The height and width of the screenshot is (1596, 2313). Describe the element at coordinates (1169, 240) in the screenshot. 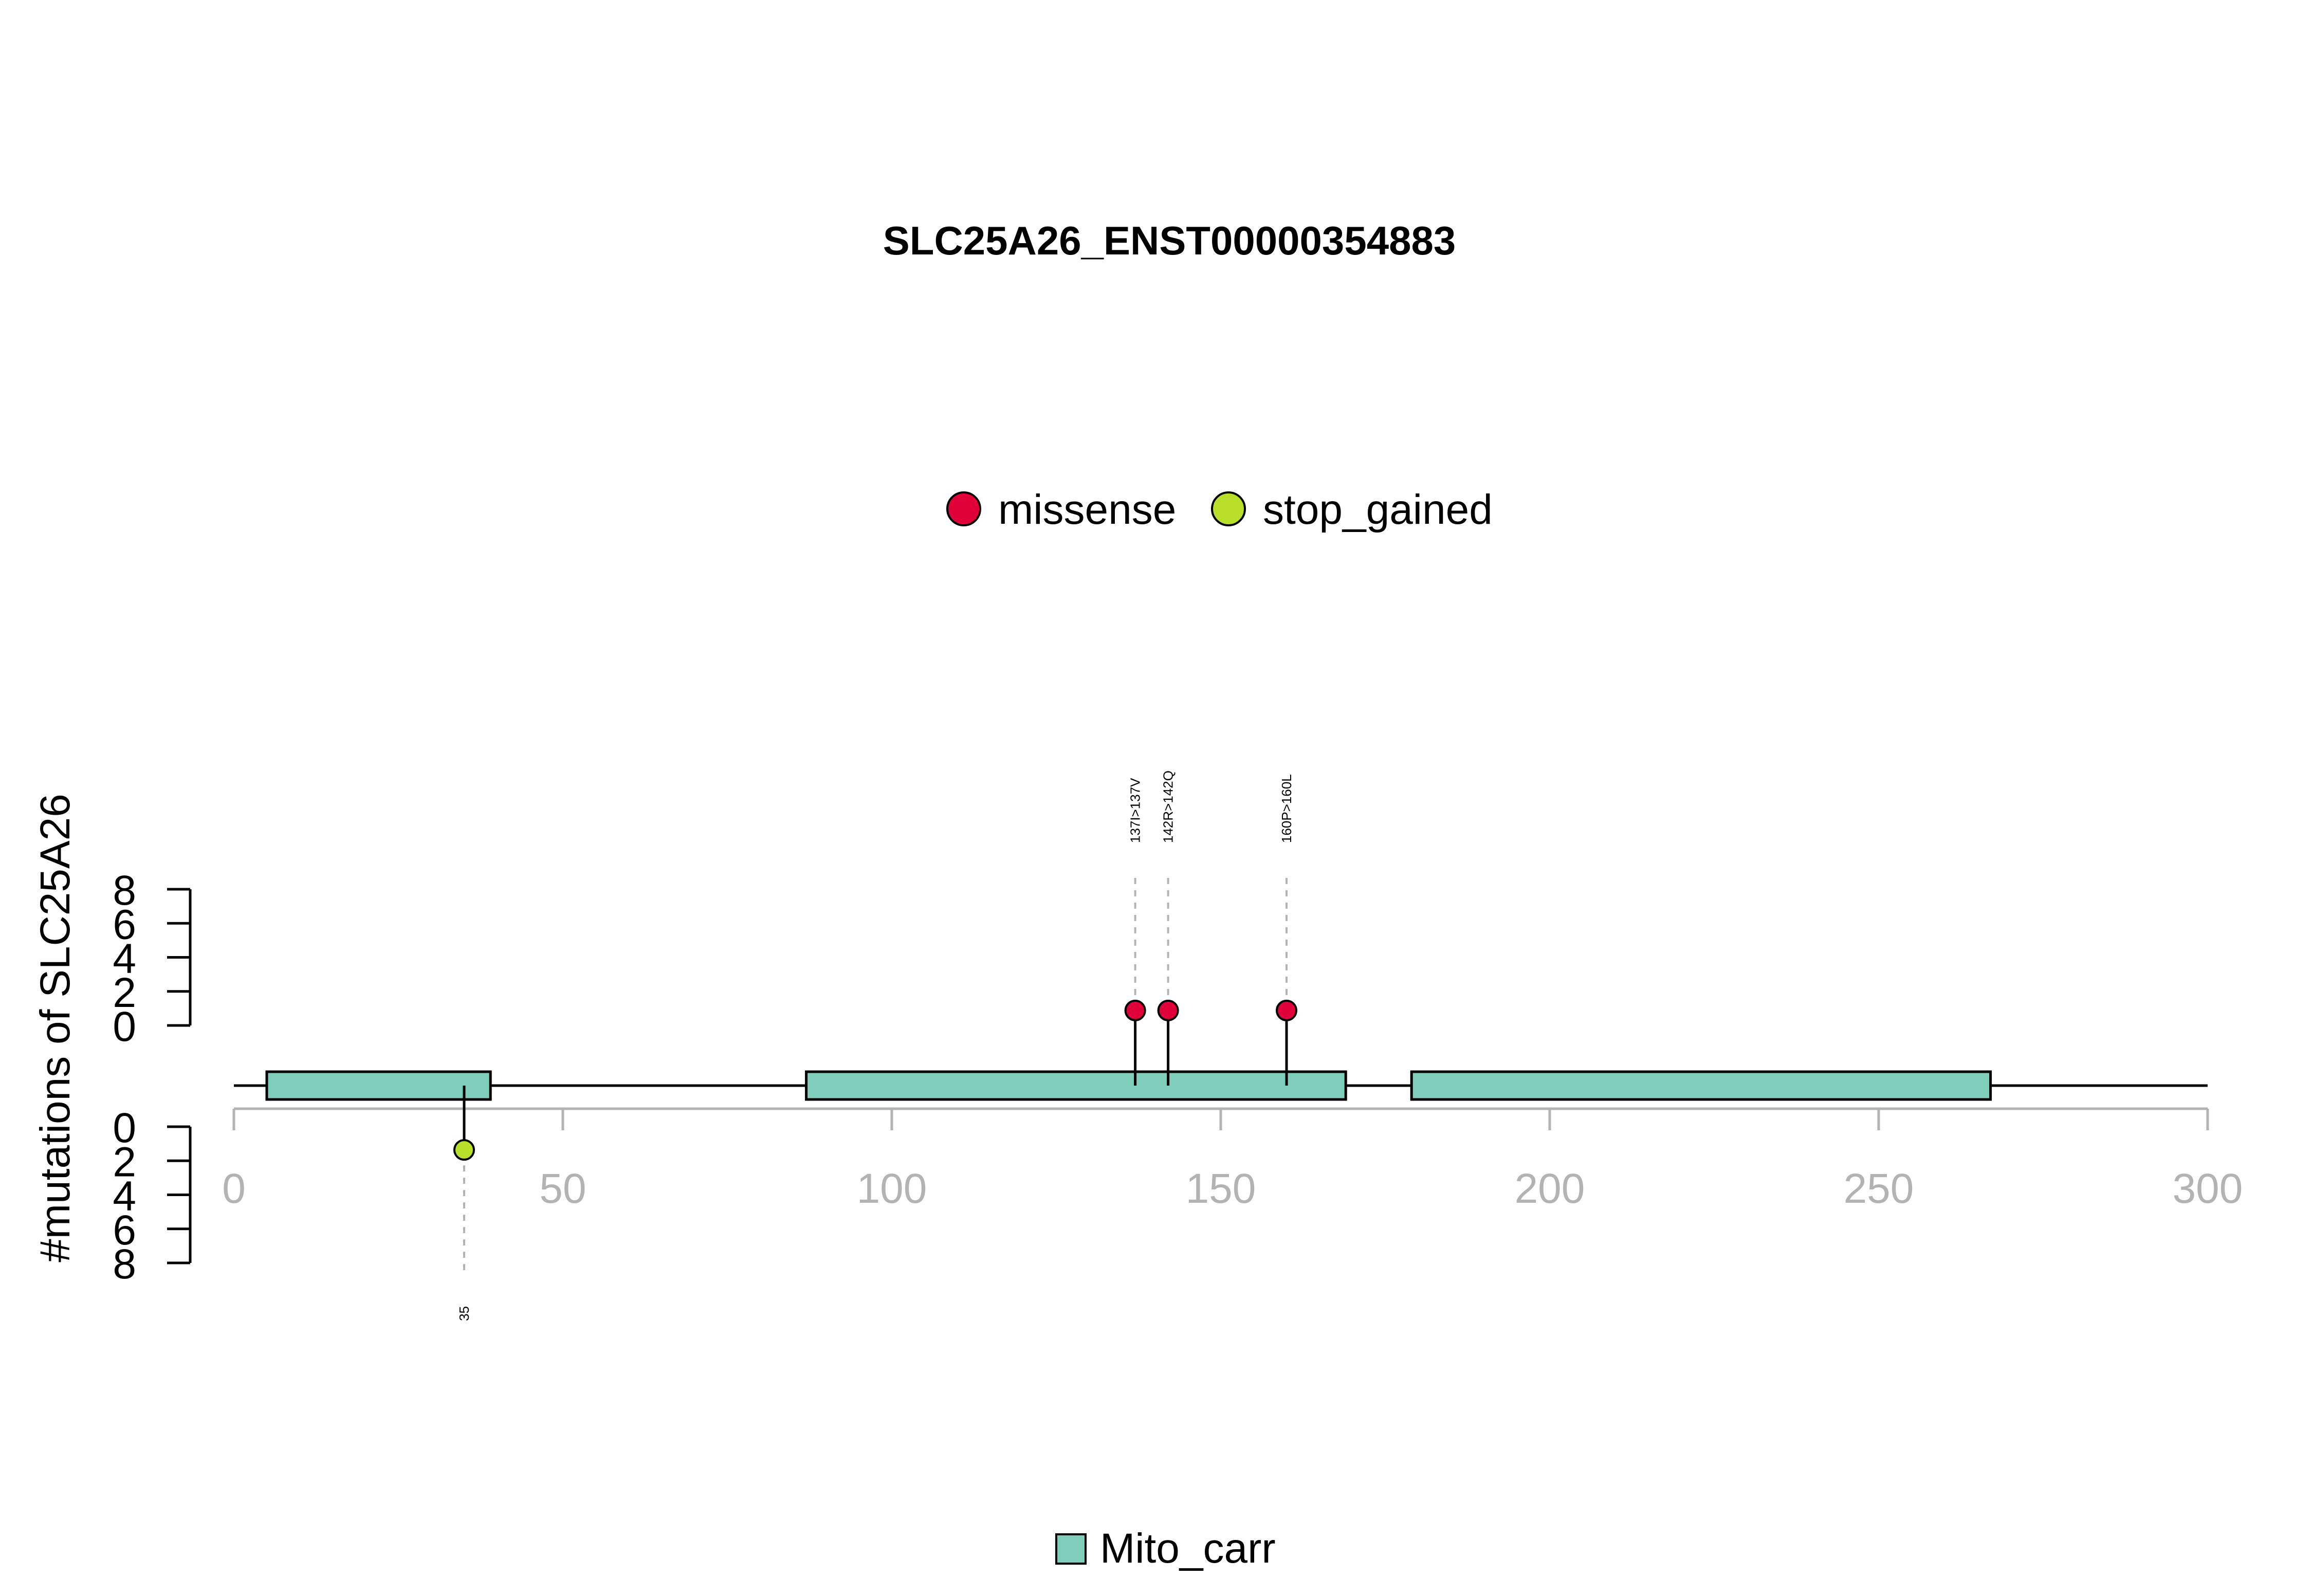

I see `chart-title: SLC25A26_ENST00000354883` at that location.